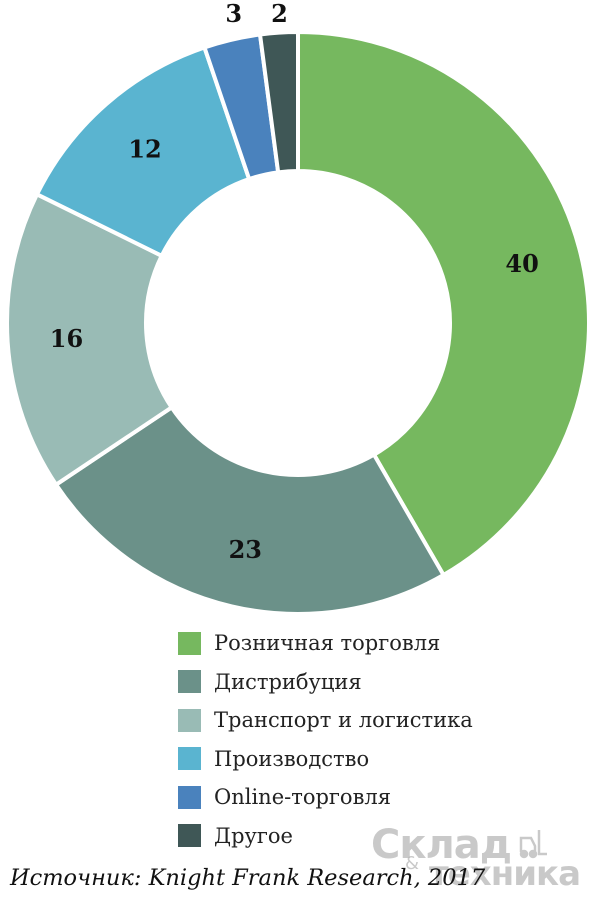 The height and width of the screenshot is (900, 591). What do you see at coordinates (441, 845) in the screenshot?
I see `watermark-text: Склад` at bounding box center [441, 845].